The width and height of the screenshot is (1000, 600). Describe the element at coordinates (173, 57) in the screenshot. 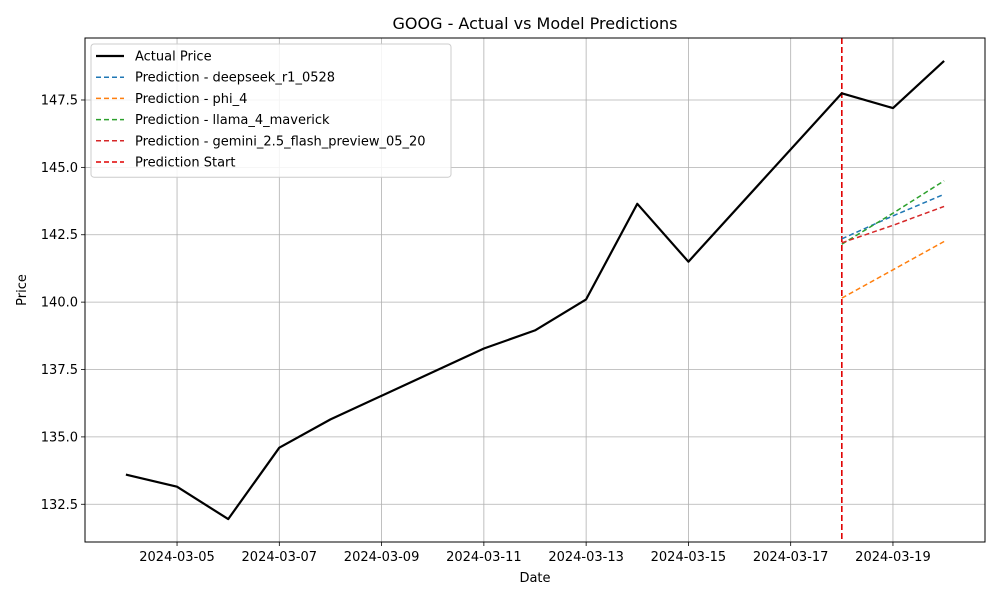

I see `legend-label: Actual Price` at that location.